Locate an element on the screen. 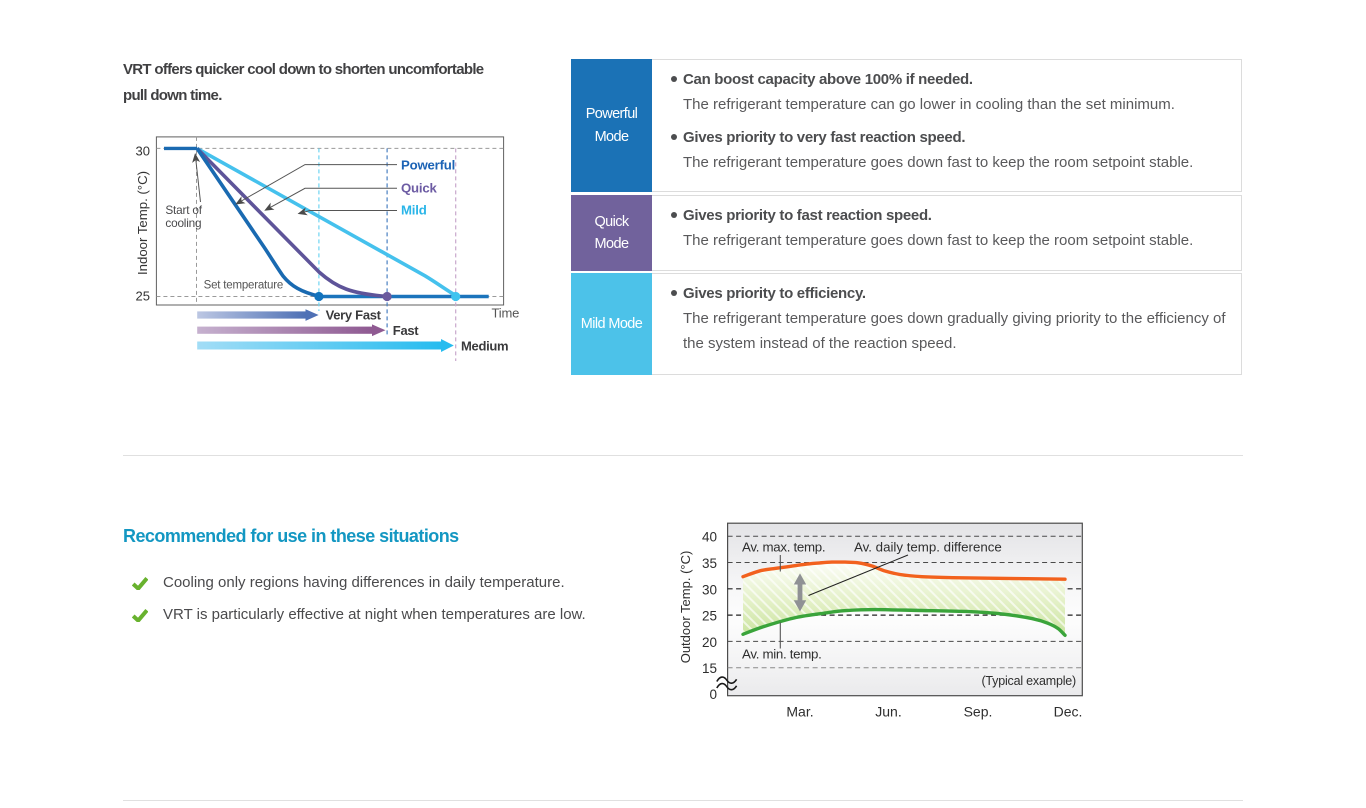 This screenshot has height=808, width=1366. svg-text: Time is located at coordinates (506, 313).